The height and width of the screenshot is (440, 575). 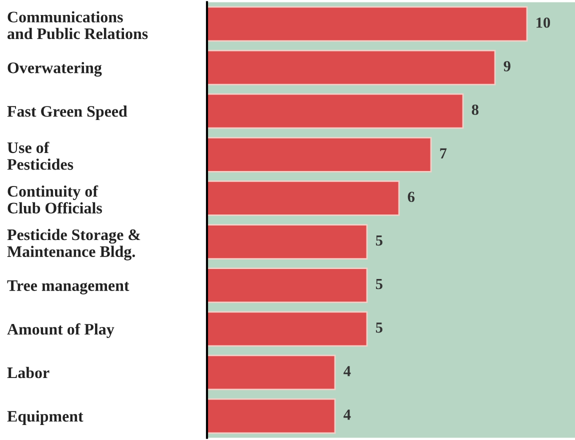 I want to click on y-tick-label: Continuity of Club Officials, so click(x=55, y=199).